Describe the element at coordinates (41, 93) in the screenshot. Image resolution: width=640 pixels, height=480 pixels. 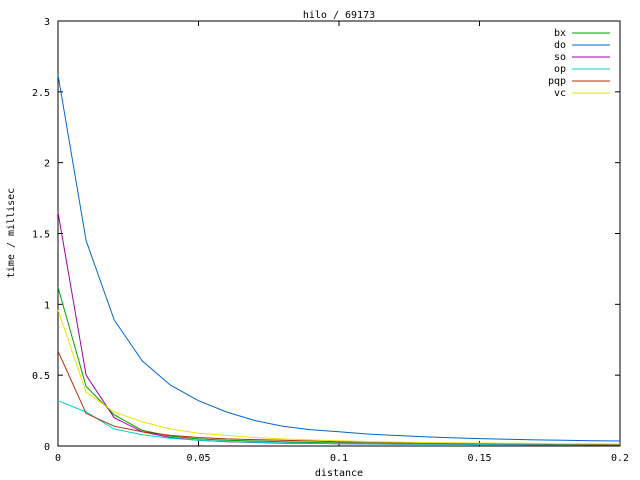
I see `y-tick-label: 2.5` at that location.